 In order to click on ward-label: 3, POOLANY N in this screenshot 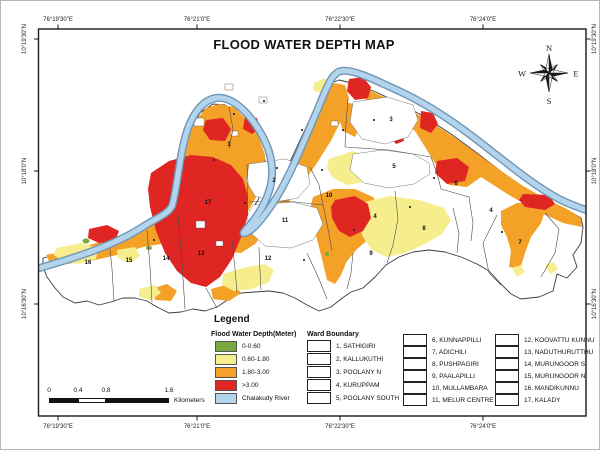, I will do `click(359, 372)`.